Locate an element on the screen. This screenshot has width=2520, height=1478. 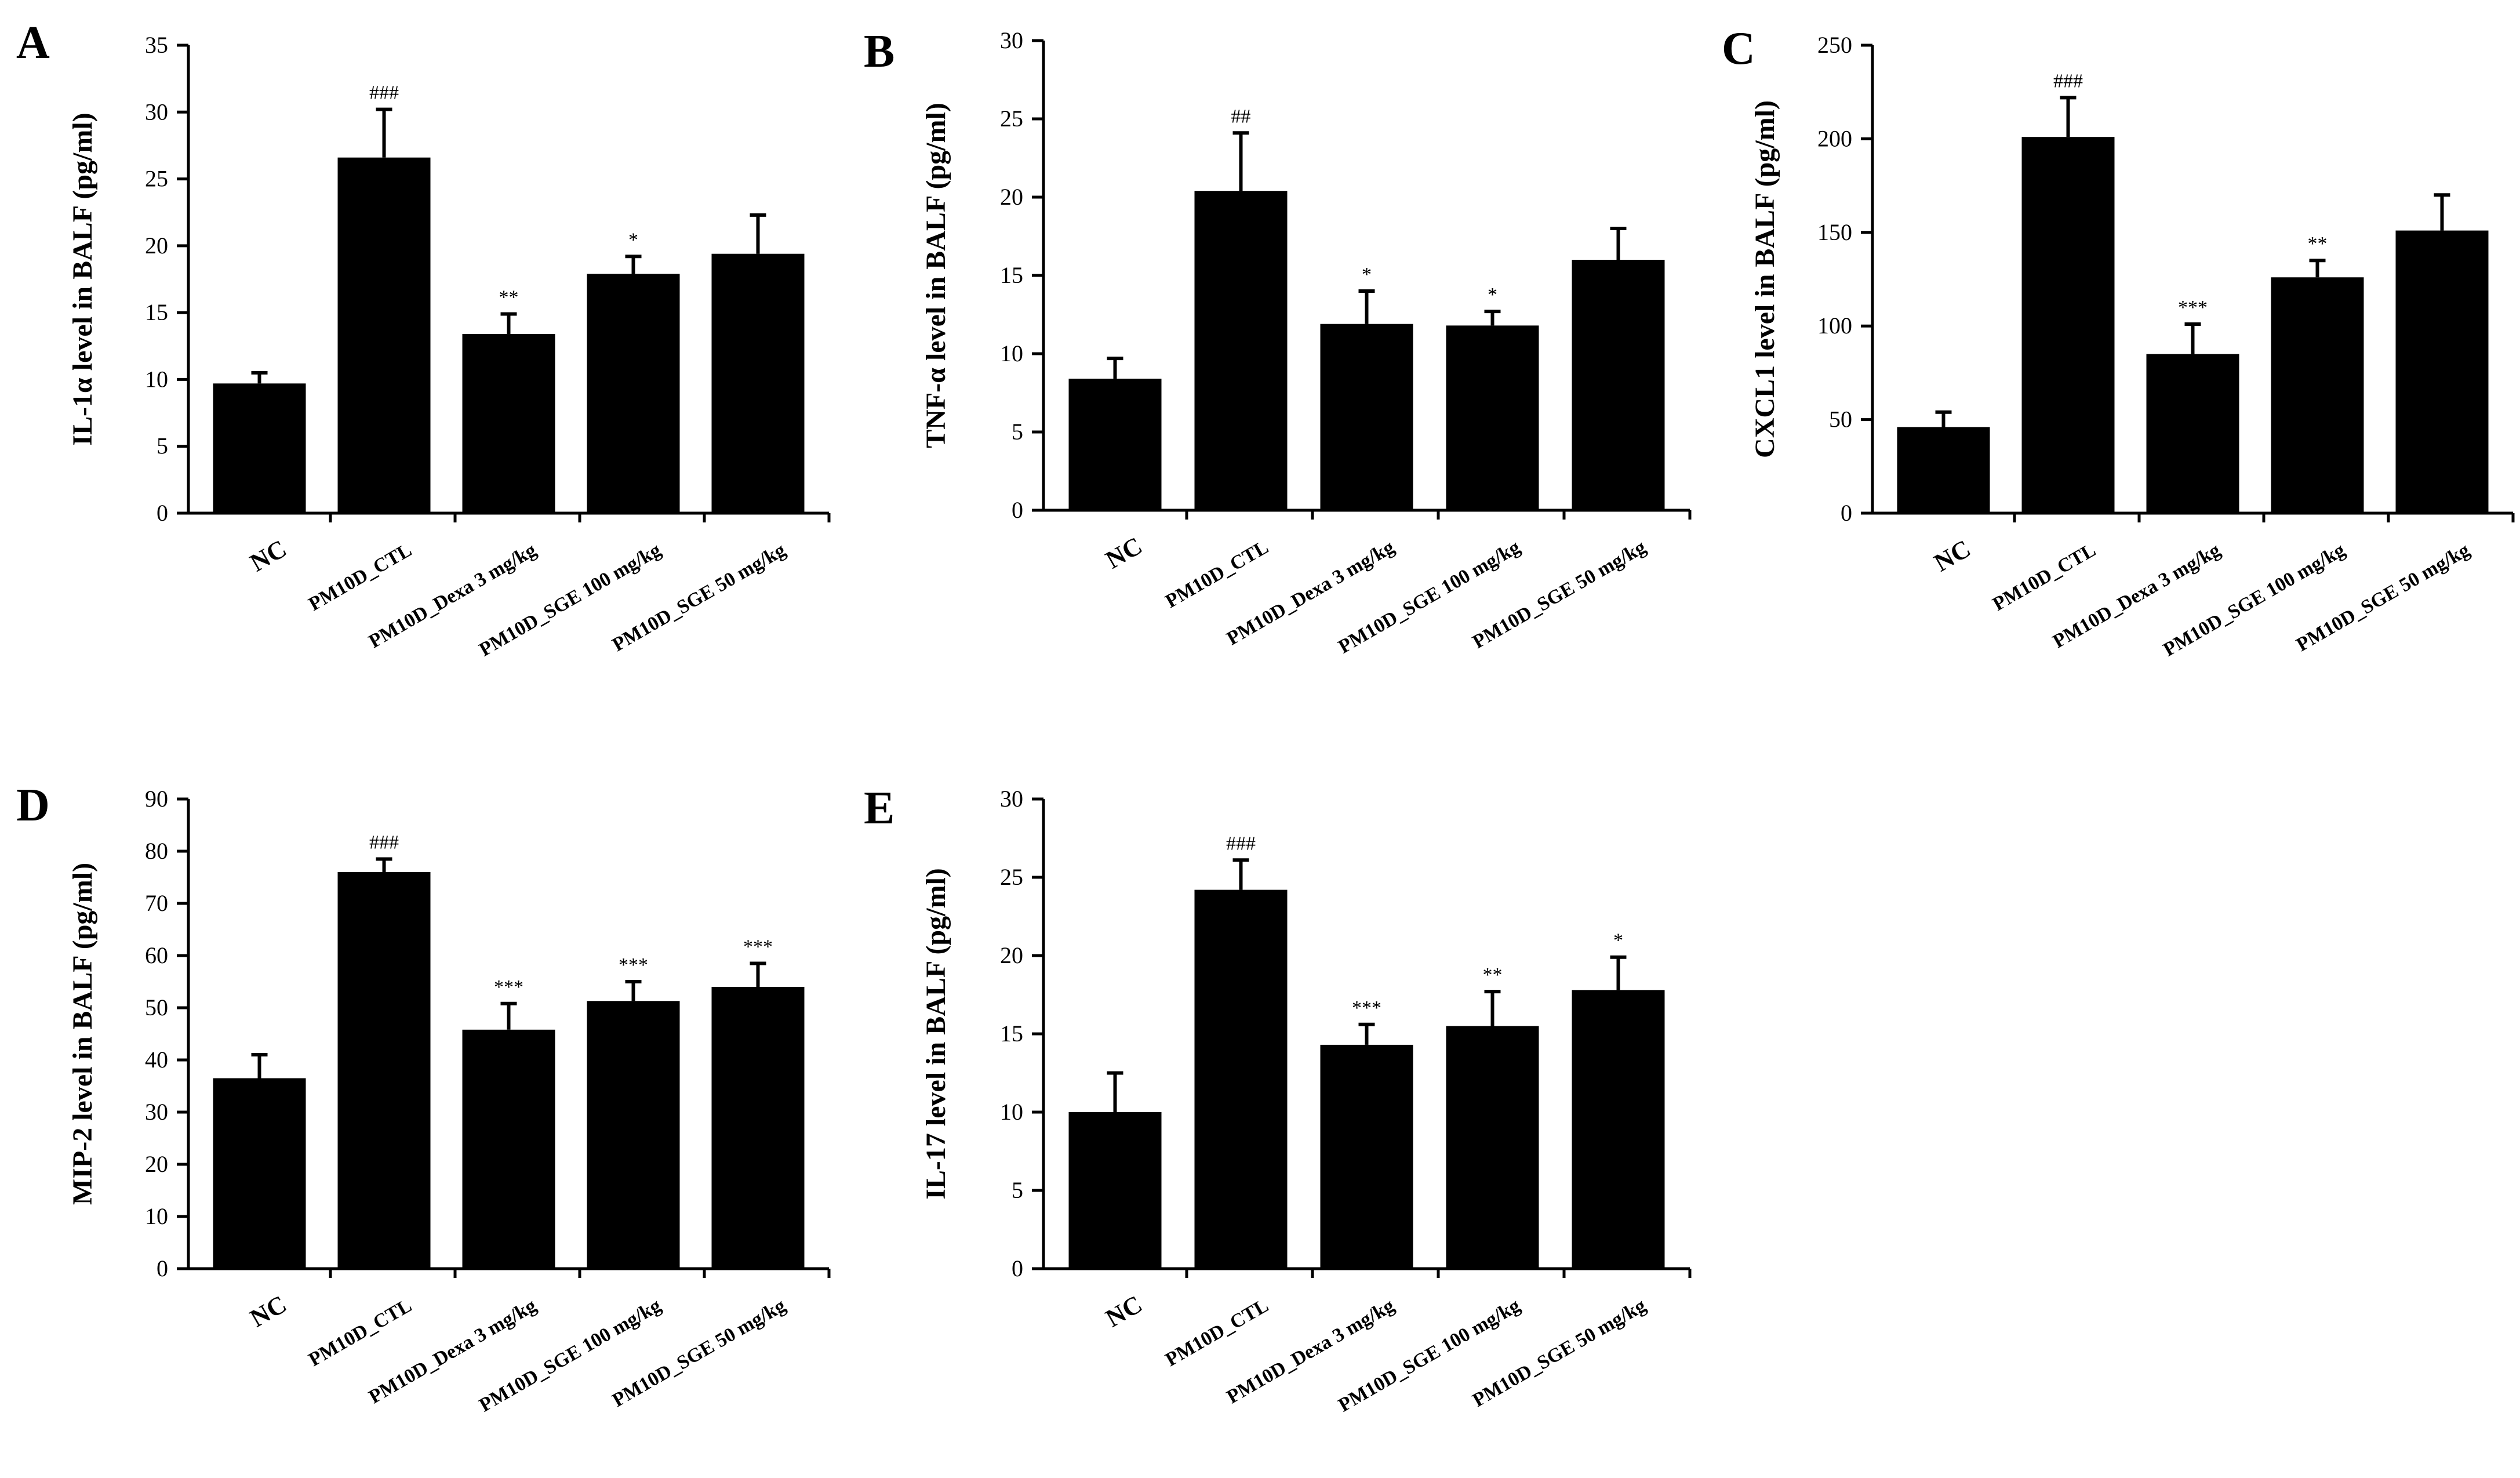
panel-e-y-axis-label: IL-17 level in BALF (pg/ml) is located at coordinates (936, 1034).